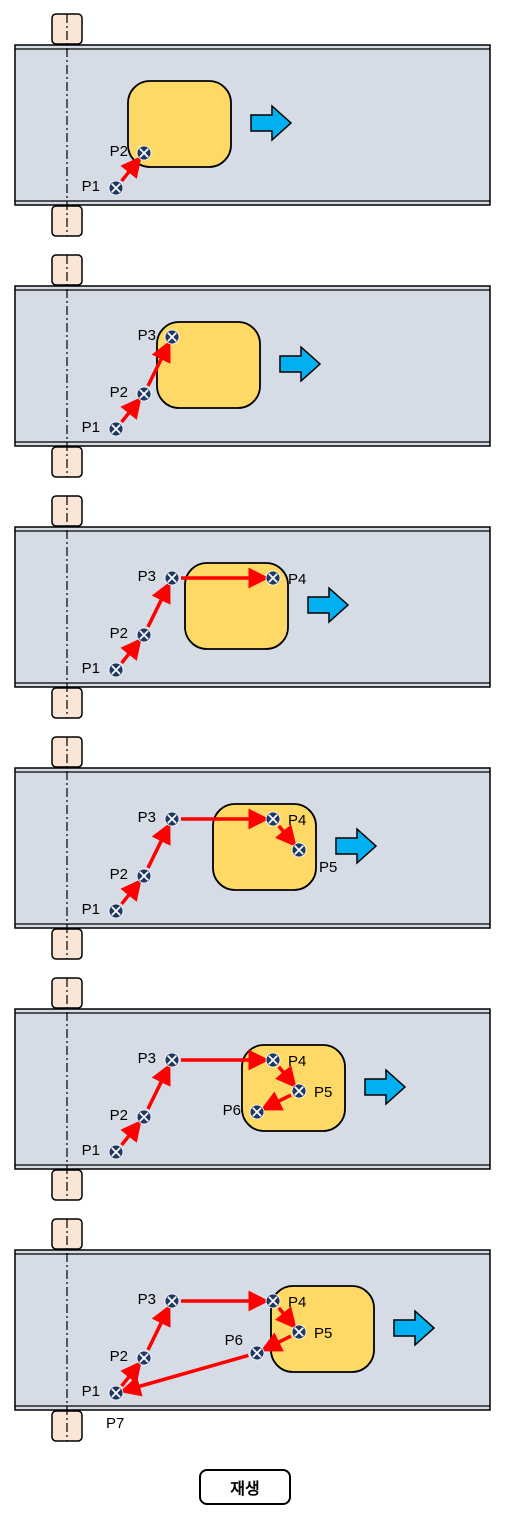 This screenshot has height=1517, width=505. Describe the element at coordinates (252, 1330) in the screenshot. I see `step-panel: P1 P2 P3 P4 P5 P6 P7` at that location.